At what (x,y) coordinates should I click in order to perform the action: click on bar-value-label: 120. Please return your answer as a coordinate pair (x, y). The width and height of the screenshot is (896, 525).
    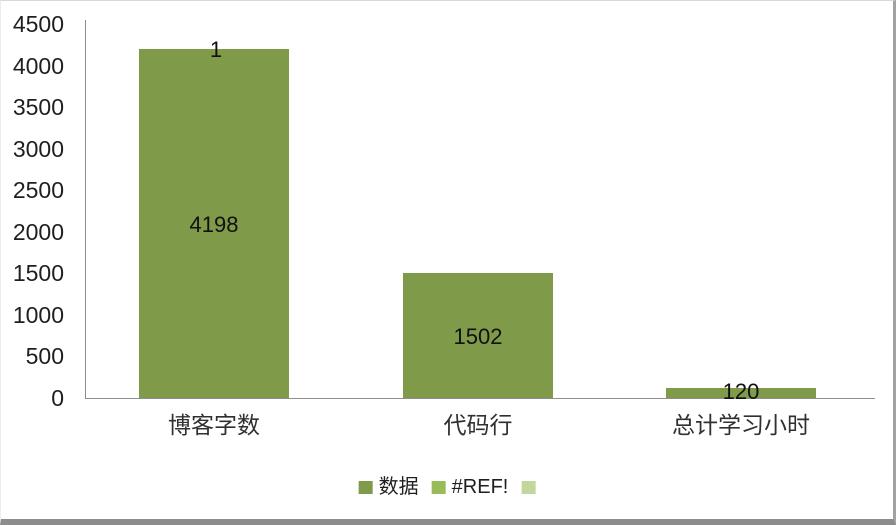
    Looking at the image, I should click on (741, 392).